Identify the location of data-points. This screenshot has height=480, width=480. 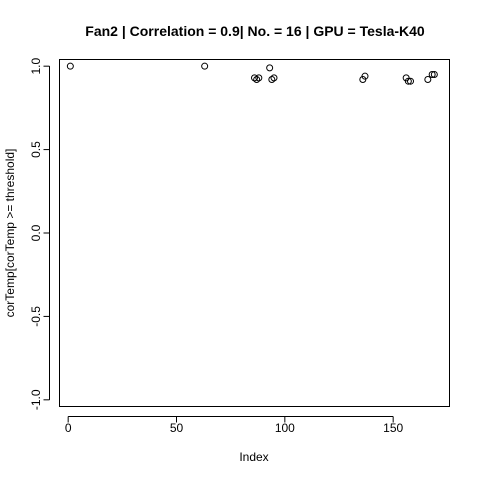
(252, 73).